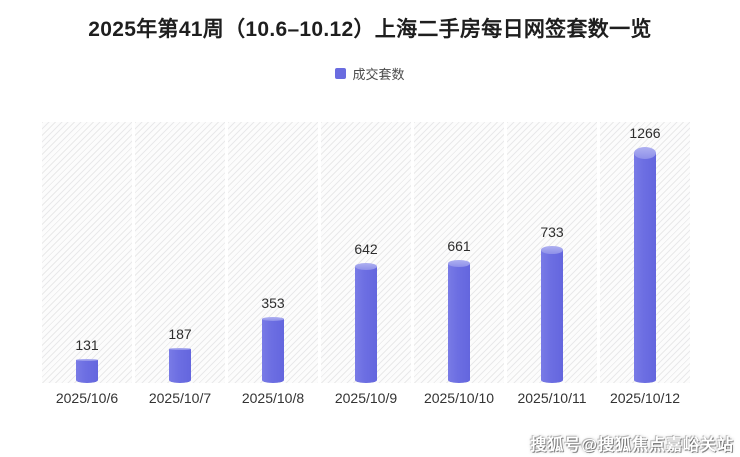 Image resolution: width=740 pixels, height=457 pixels. I want to click on chart-column: 733 2025/10/11, so click(552, 264).